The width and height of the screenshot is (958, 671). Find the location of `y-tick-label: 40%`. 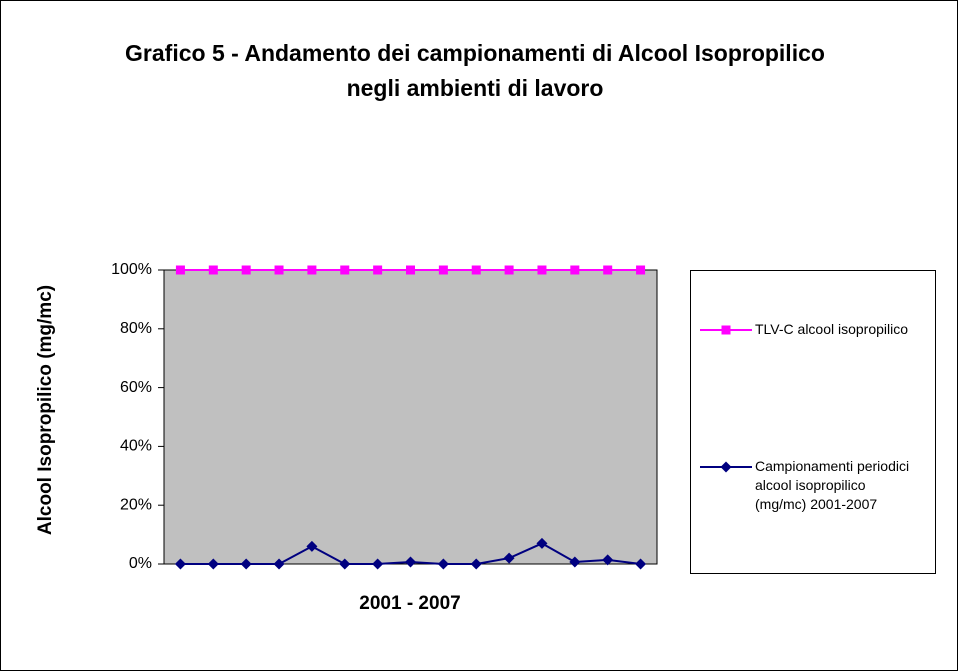

y-tick-label: 40% is located at coordinates (136, 446).